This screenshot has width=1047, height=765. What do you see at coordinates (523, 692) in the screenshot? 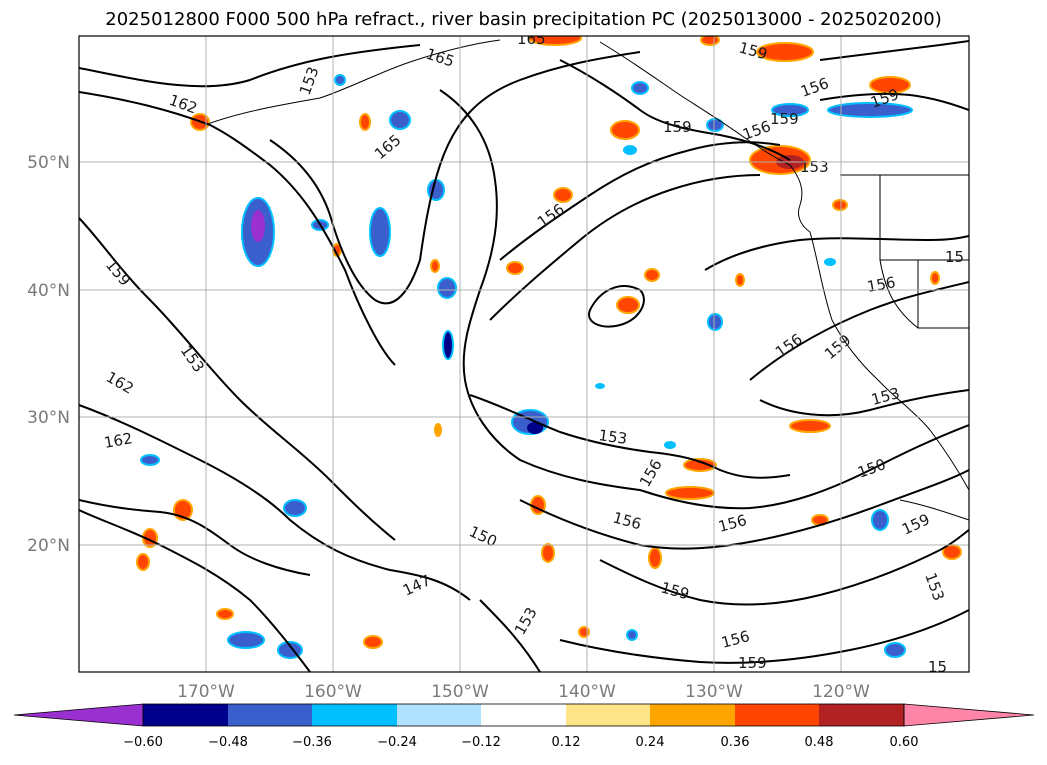
I see `longitude-axis: 170°W 160°W 150°W 140°W 130°W 120°W` at bounding box center [523, 692].